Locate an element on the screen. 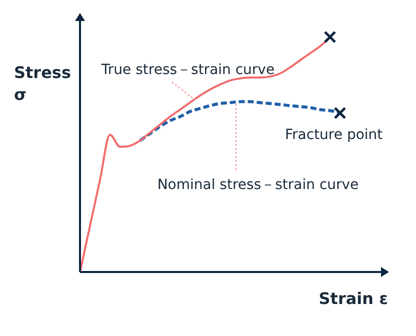 The image size is (416, 336). x-axis-title: Strain ε is located at coordinates (353, 298).